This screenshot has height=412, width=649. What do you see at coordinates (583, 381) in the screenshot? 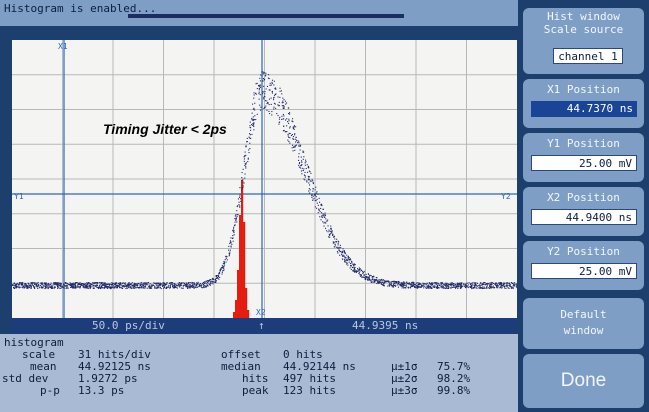
I see `done-button: Done` at bounding box center [583, 381].